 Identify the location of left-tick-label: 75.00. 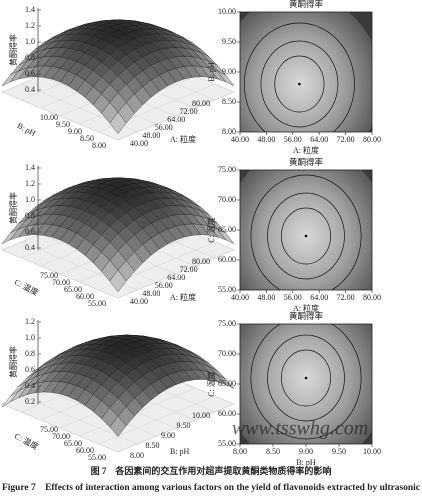
(49, 275).